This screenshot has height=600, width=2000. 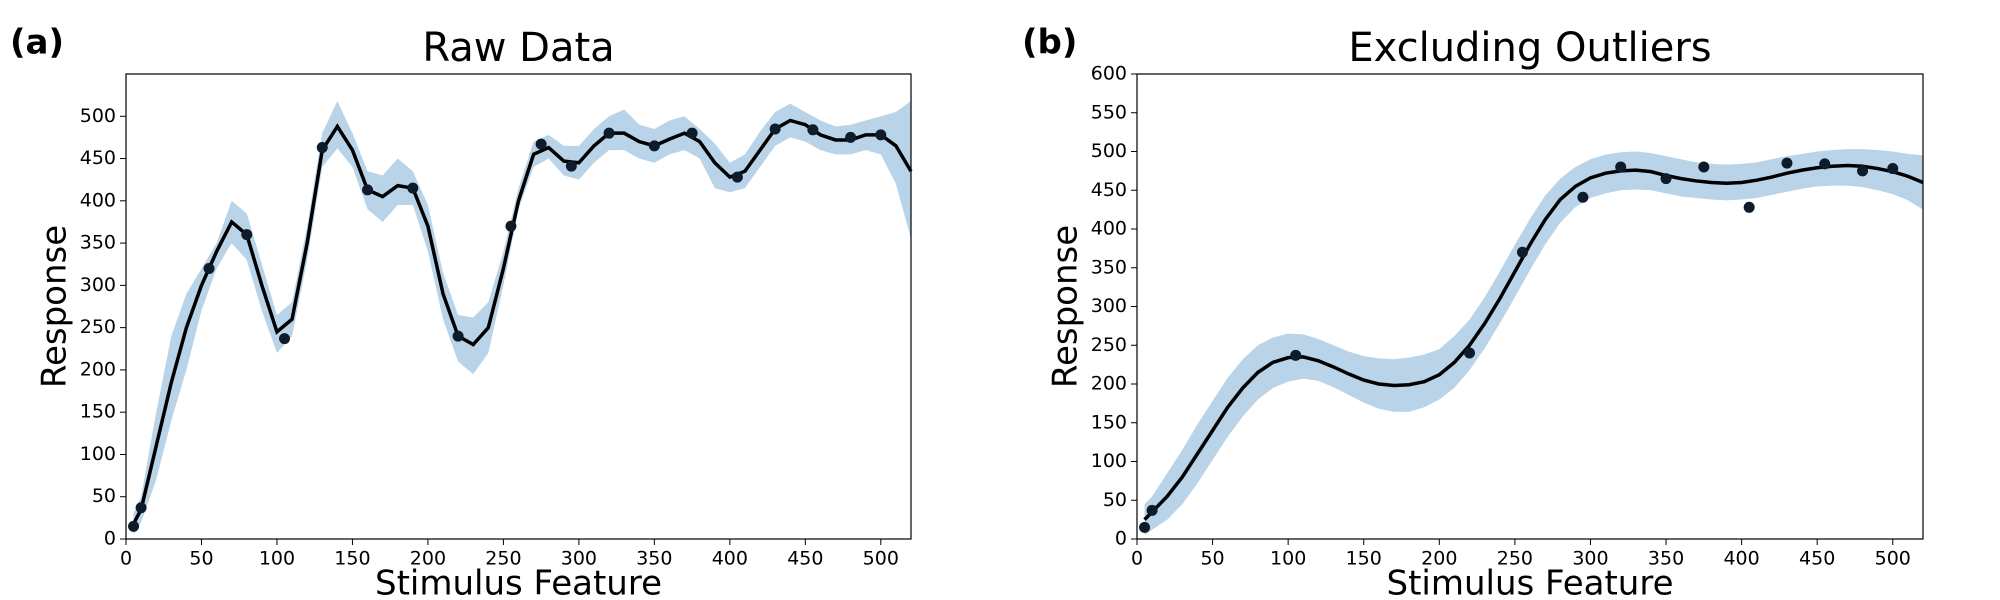 I want to click on y-tick-label: 600, so click(x=1109, y=74).